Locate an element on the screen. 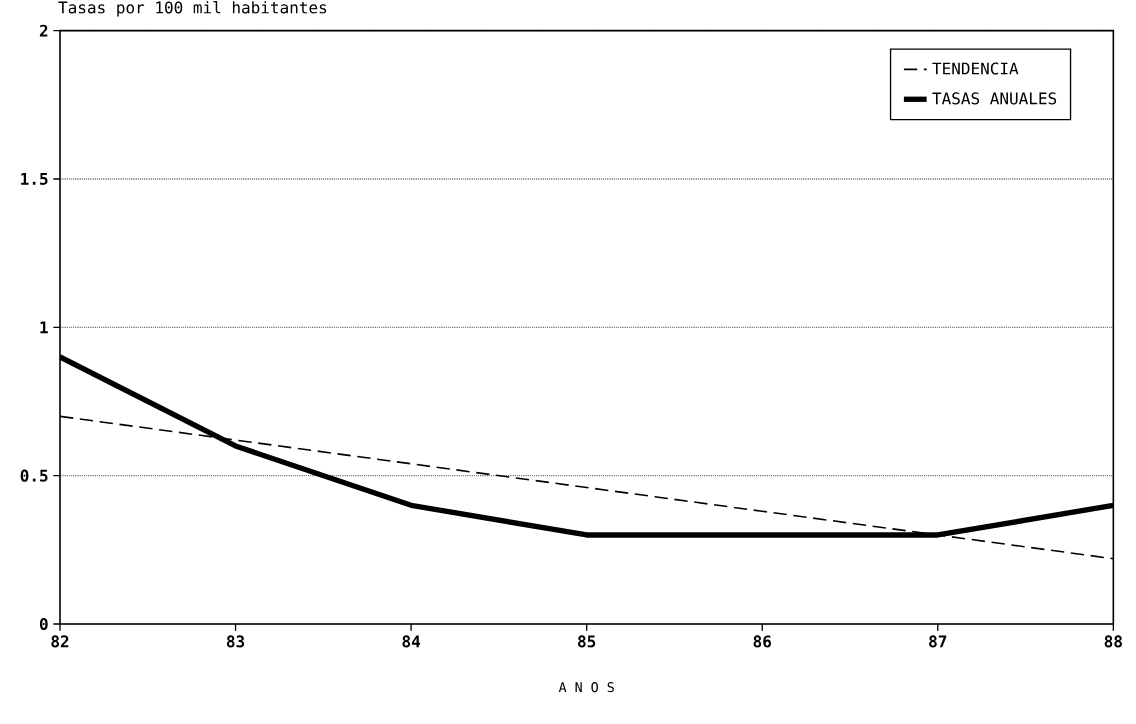 This screenshot has height=724, width=1136. x-tick-label: 82 is located at coordinates (60, 641).